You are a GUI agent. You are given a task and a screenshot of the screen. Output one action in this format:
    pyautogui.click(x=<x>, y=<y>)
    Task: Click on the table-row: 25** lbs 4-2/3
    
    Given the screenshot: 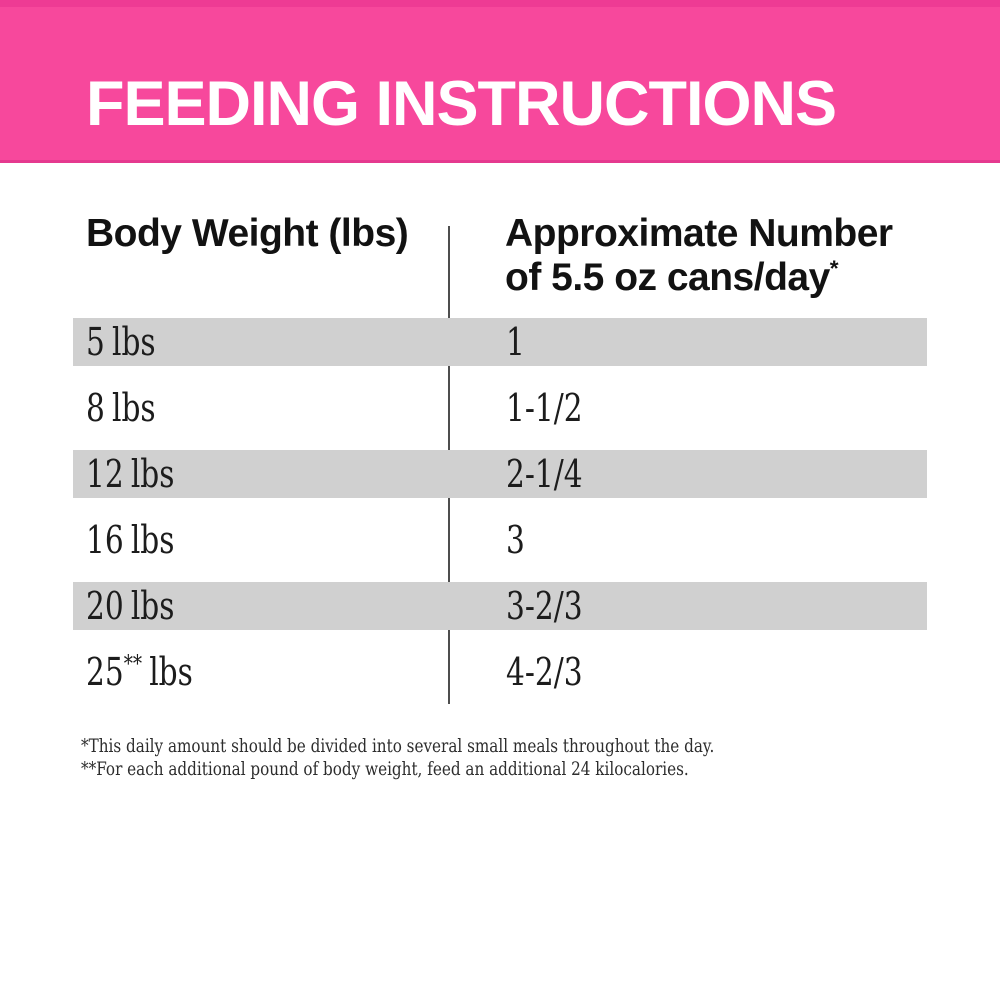 What is the action you would take?
    pyautogui.click(x=500, y=672)
    